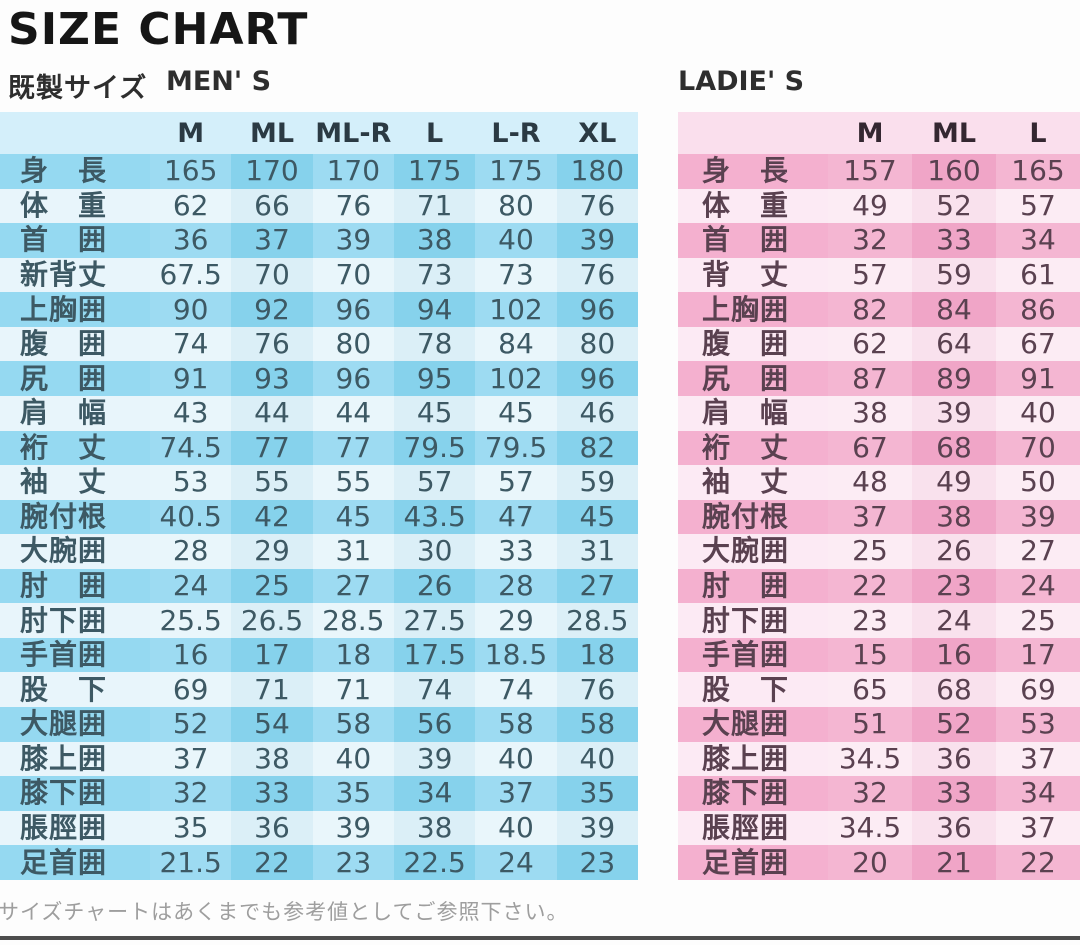  Describe the element at coordinates (516, 171) in the screenshot. I see `size-value-cell: 175` at that location.